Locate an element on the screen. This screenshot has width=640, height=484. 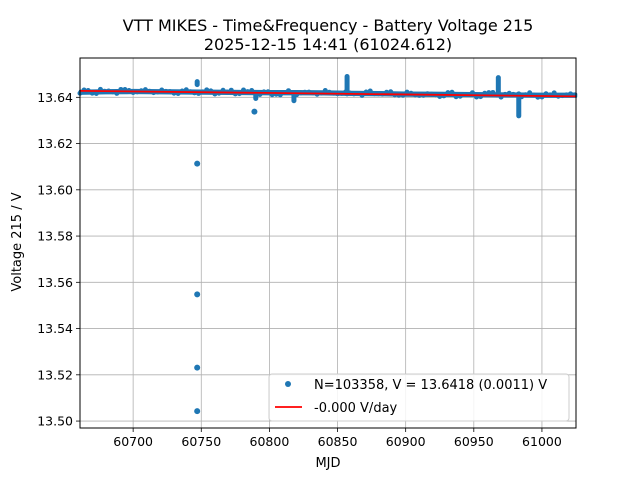
x-tick-label: 60800 is located at coordinates (270, 441).